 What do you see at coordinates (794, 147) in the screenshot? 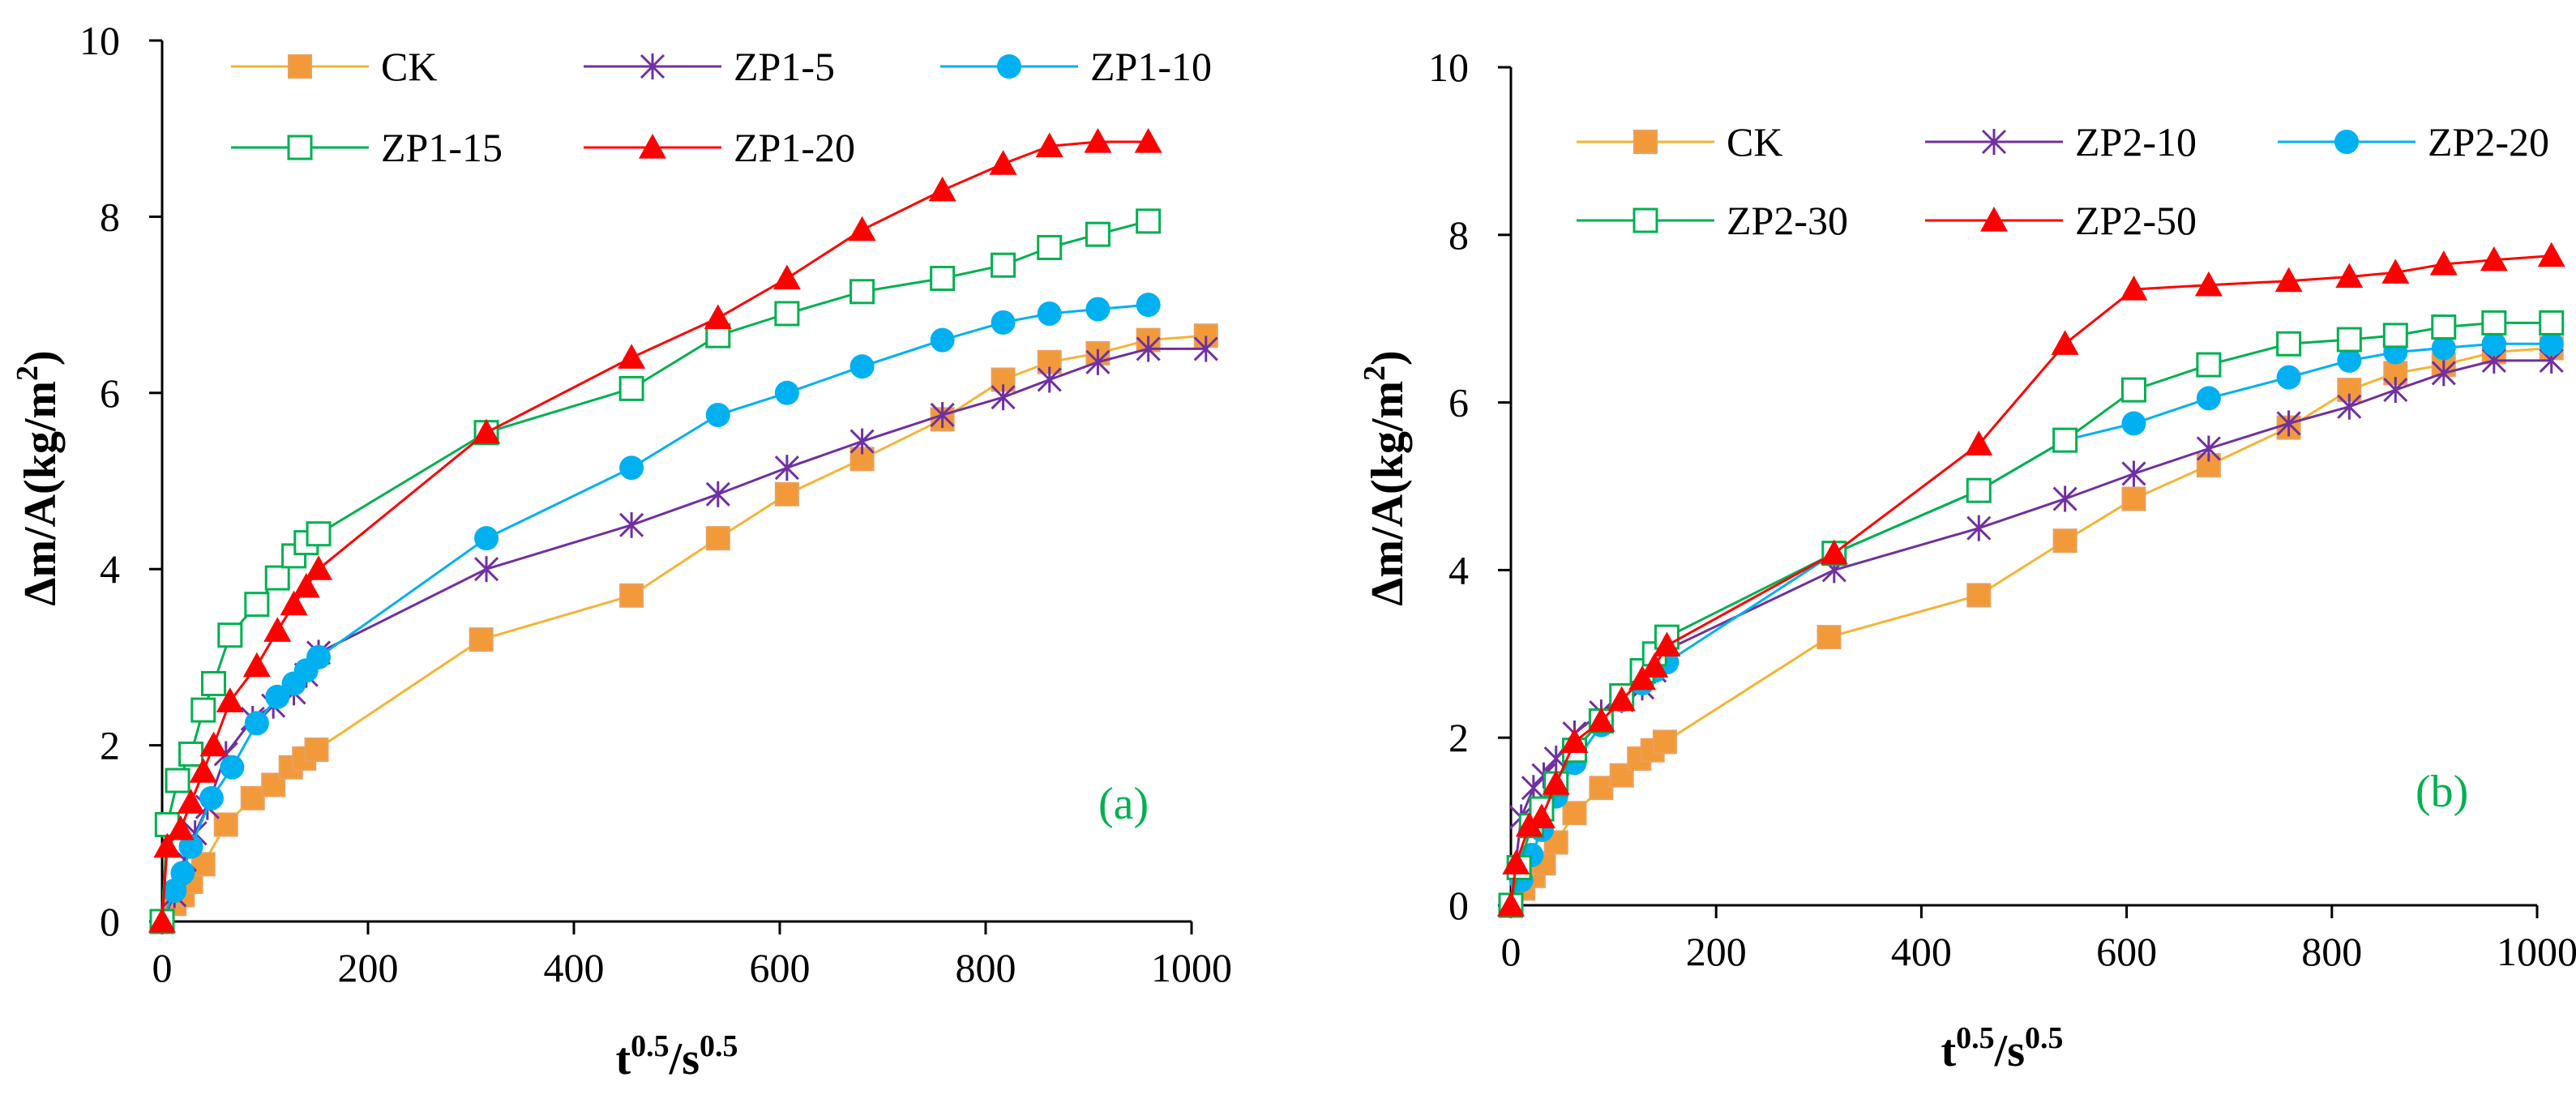
I see `legend-label: ZP1-20` at bounding box center [794, 147].